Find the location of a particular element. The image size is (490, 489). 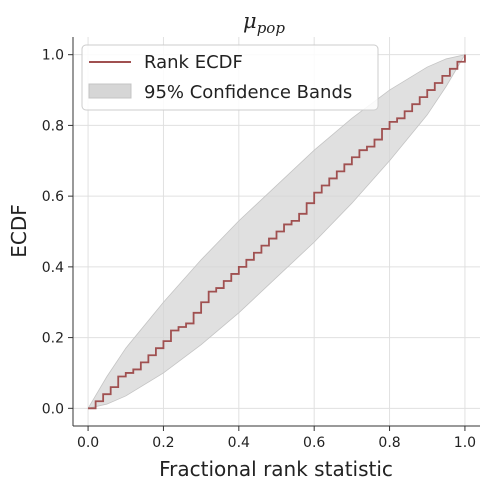

chart-title: μpop is located at coordinates (264, 23).